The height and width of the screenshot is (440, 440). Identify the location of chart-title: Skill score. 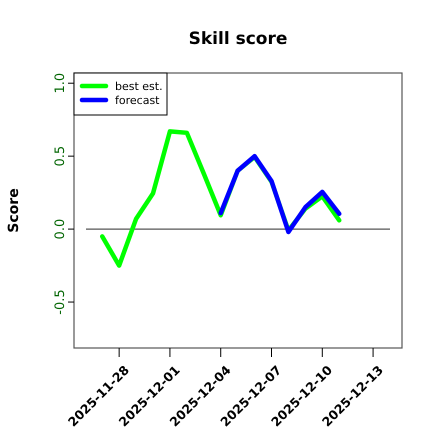
(238, 39).